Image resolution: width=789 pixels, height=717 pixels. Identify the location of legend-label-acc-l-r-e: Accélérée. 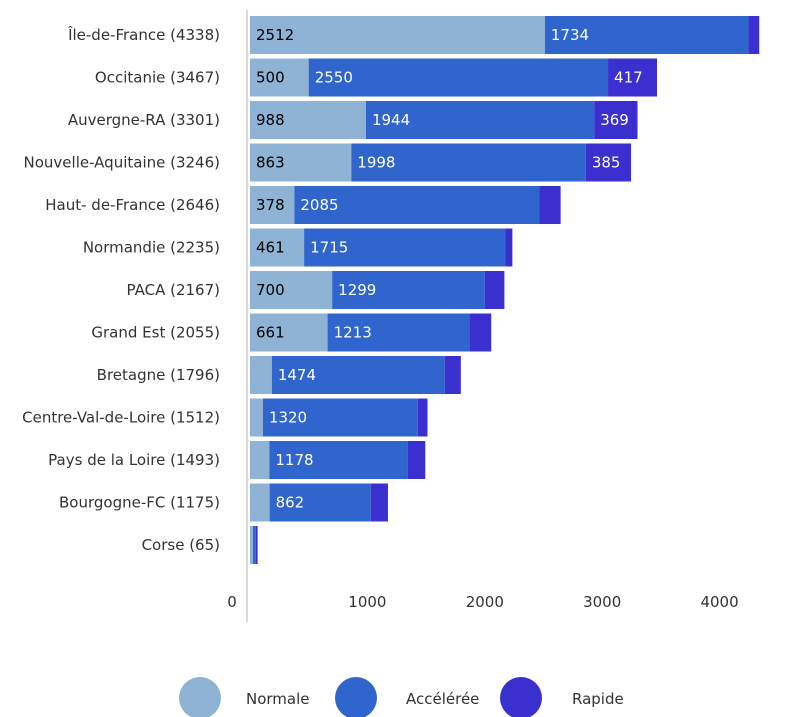
(442, 699).